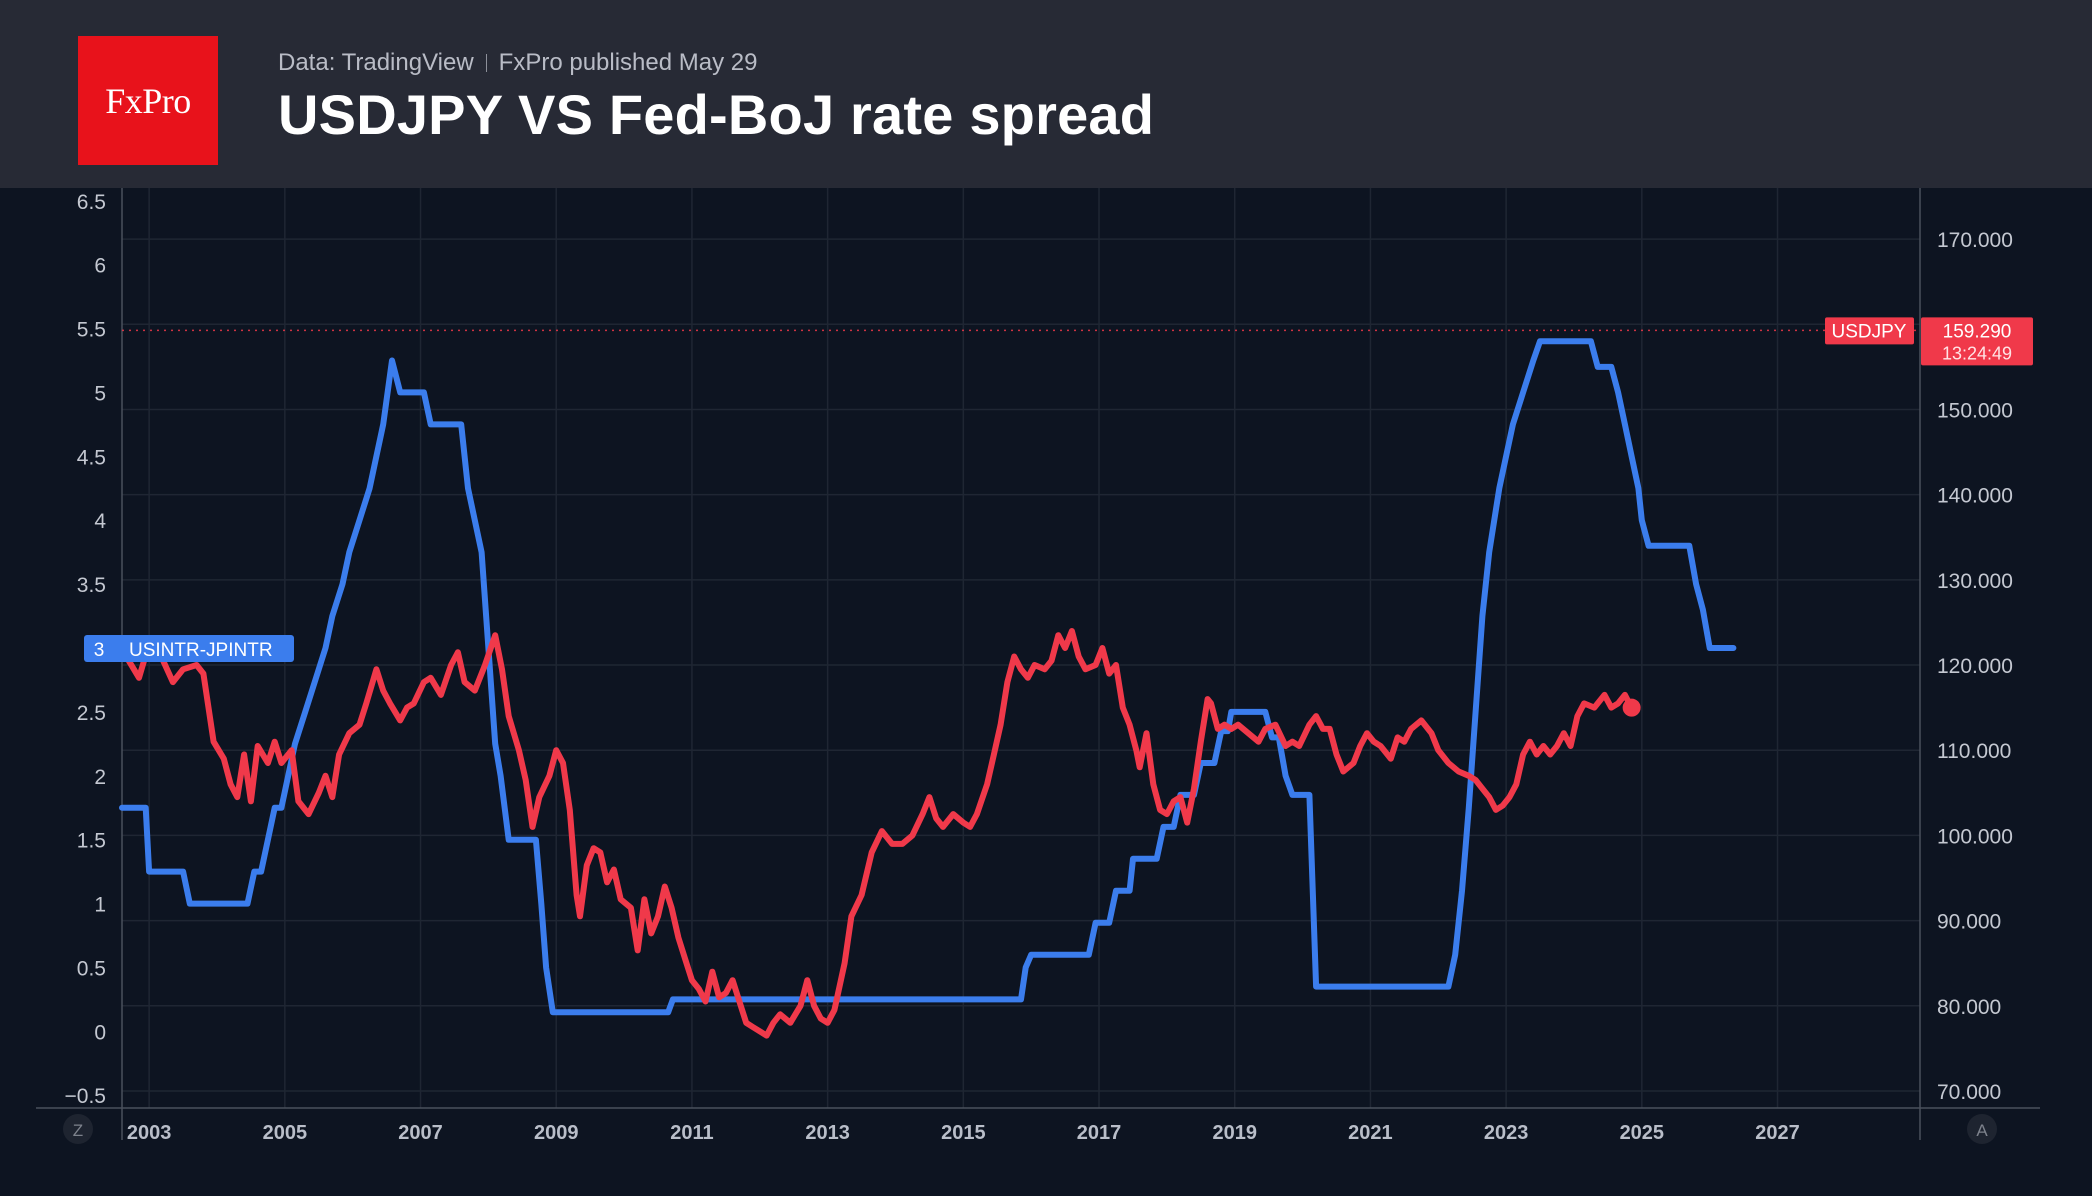  I want to click on reset-zoom-label: Z, so click(78, 1130).